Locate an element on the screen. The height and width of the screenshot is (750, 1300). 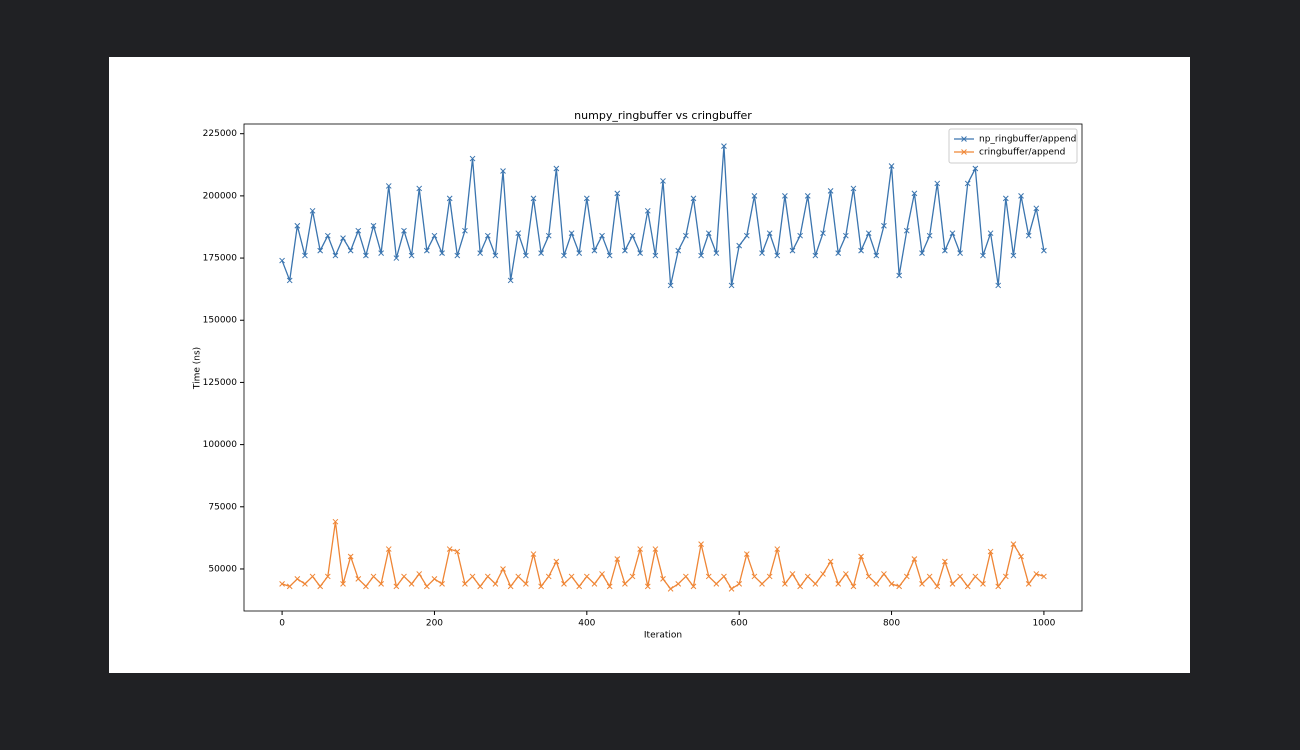
y-tick-label: 50000 is located at coordinates (222, 569).